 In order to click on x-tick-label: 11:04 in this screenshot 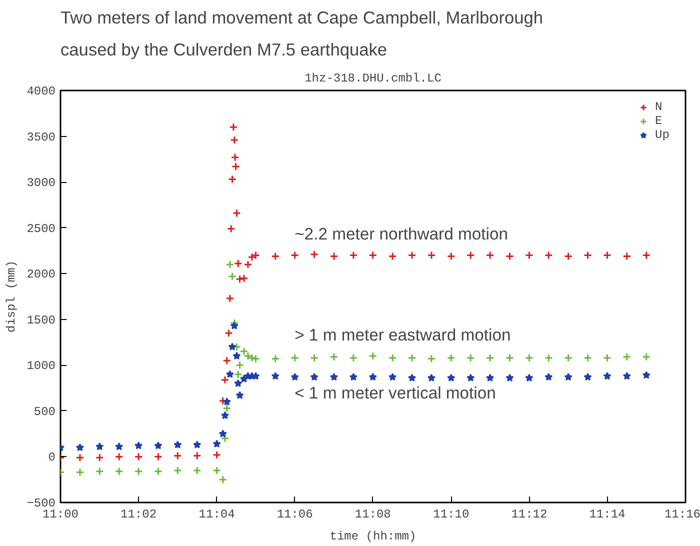, I will do `click(216, 515)`.